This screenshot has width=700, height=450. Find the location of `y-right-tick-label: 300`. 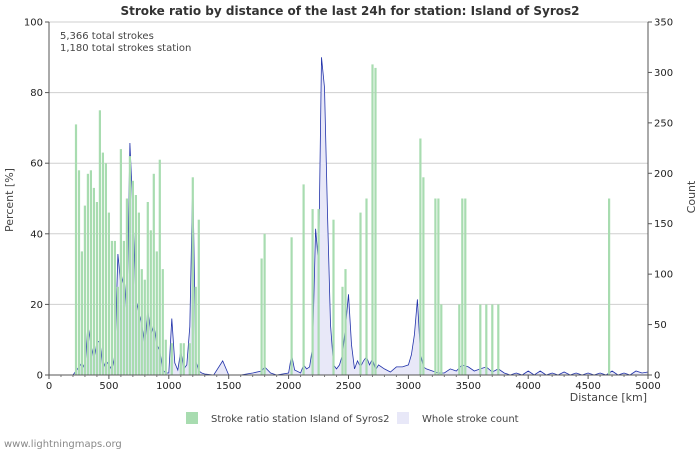

y-right-tick-label: 300 is located at coordinates (663, 73).